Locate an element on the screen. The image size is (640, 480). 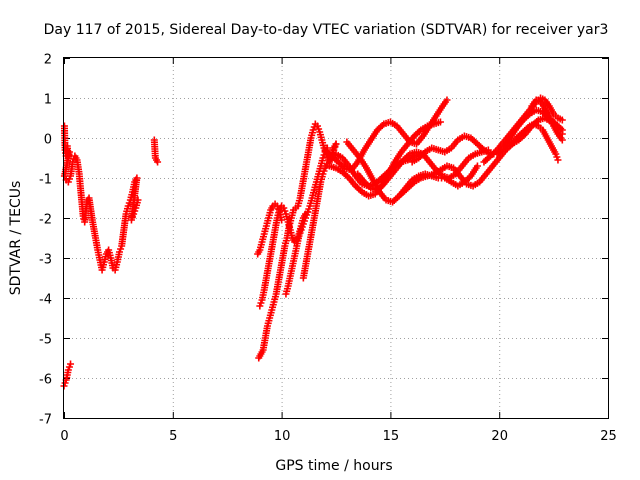
y-tick-label: -6 is located at coordinates (45, 380).